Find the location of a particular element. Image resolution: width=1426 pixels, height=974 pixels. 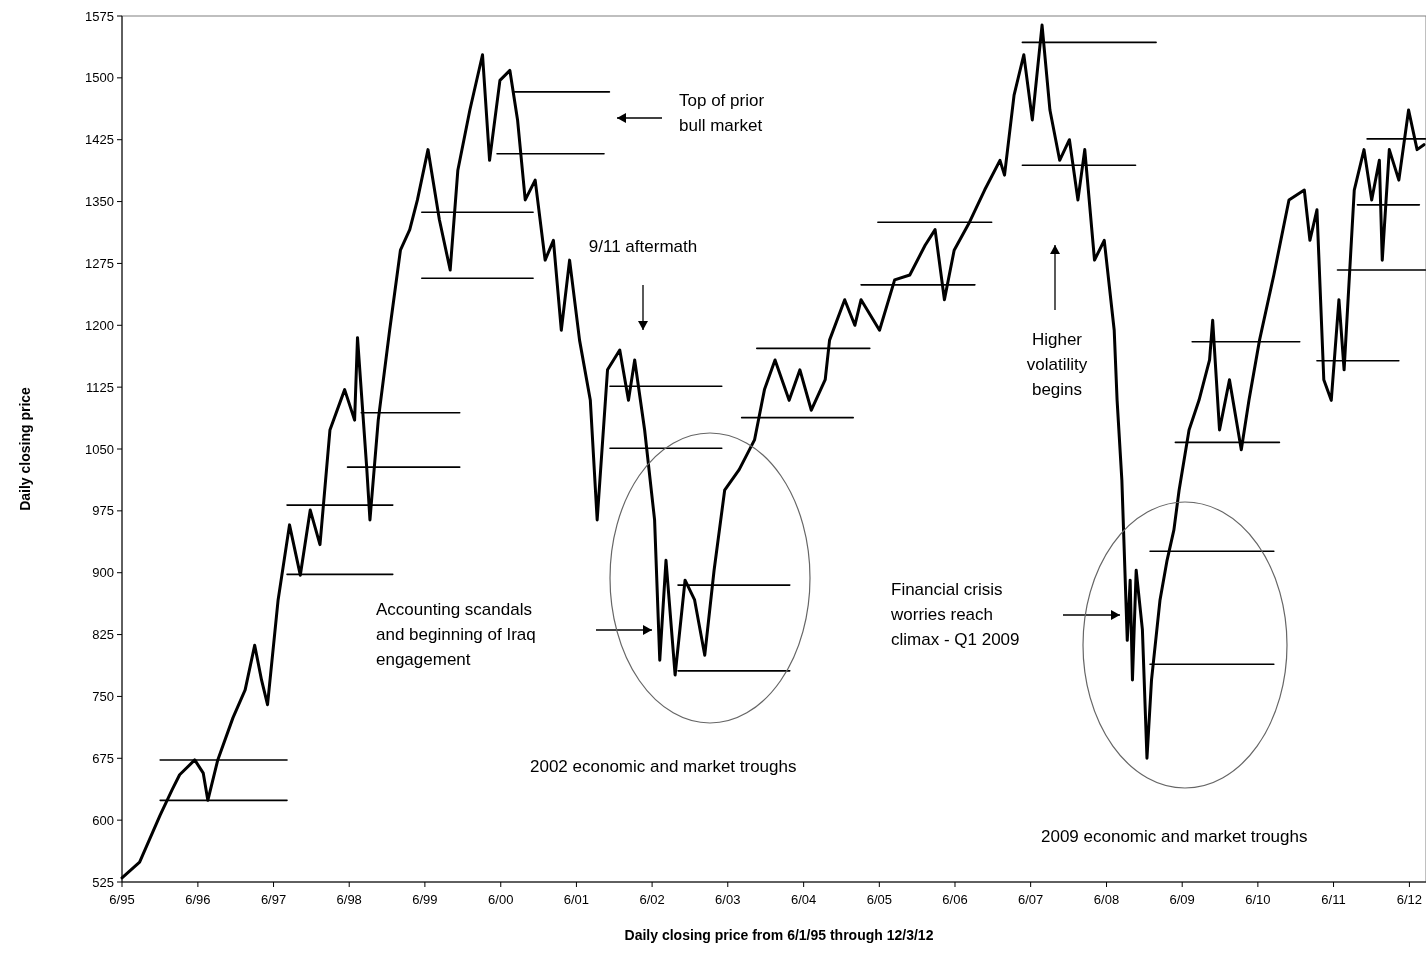

y-tick-label: 750 is located at coordinates (103, 696).